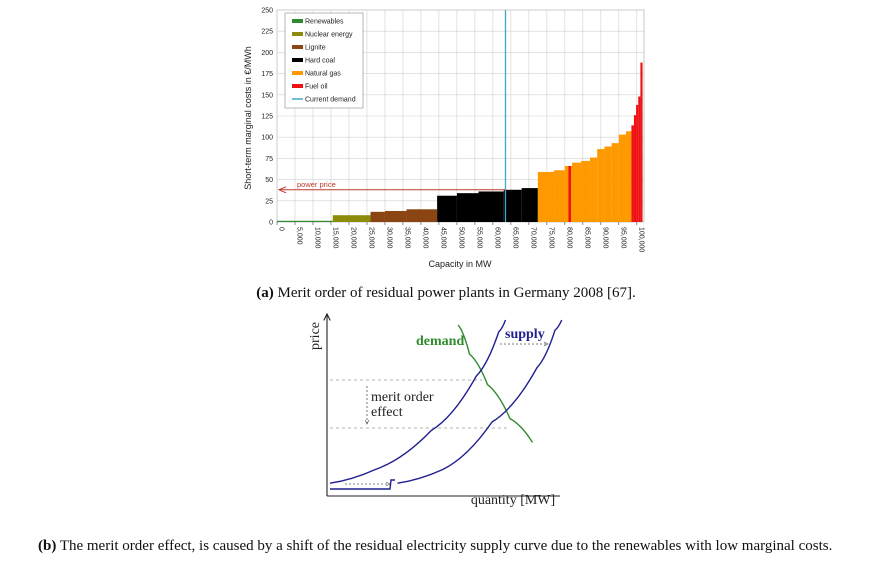 This screenshot has height=584, width=892. What do you see at coordinates (282, 190) in the screenshot?
I see `power-price-arrowhead` at bounding box center [282, 190].